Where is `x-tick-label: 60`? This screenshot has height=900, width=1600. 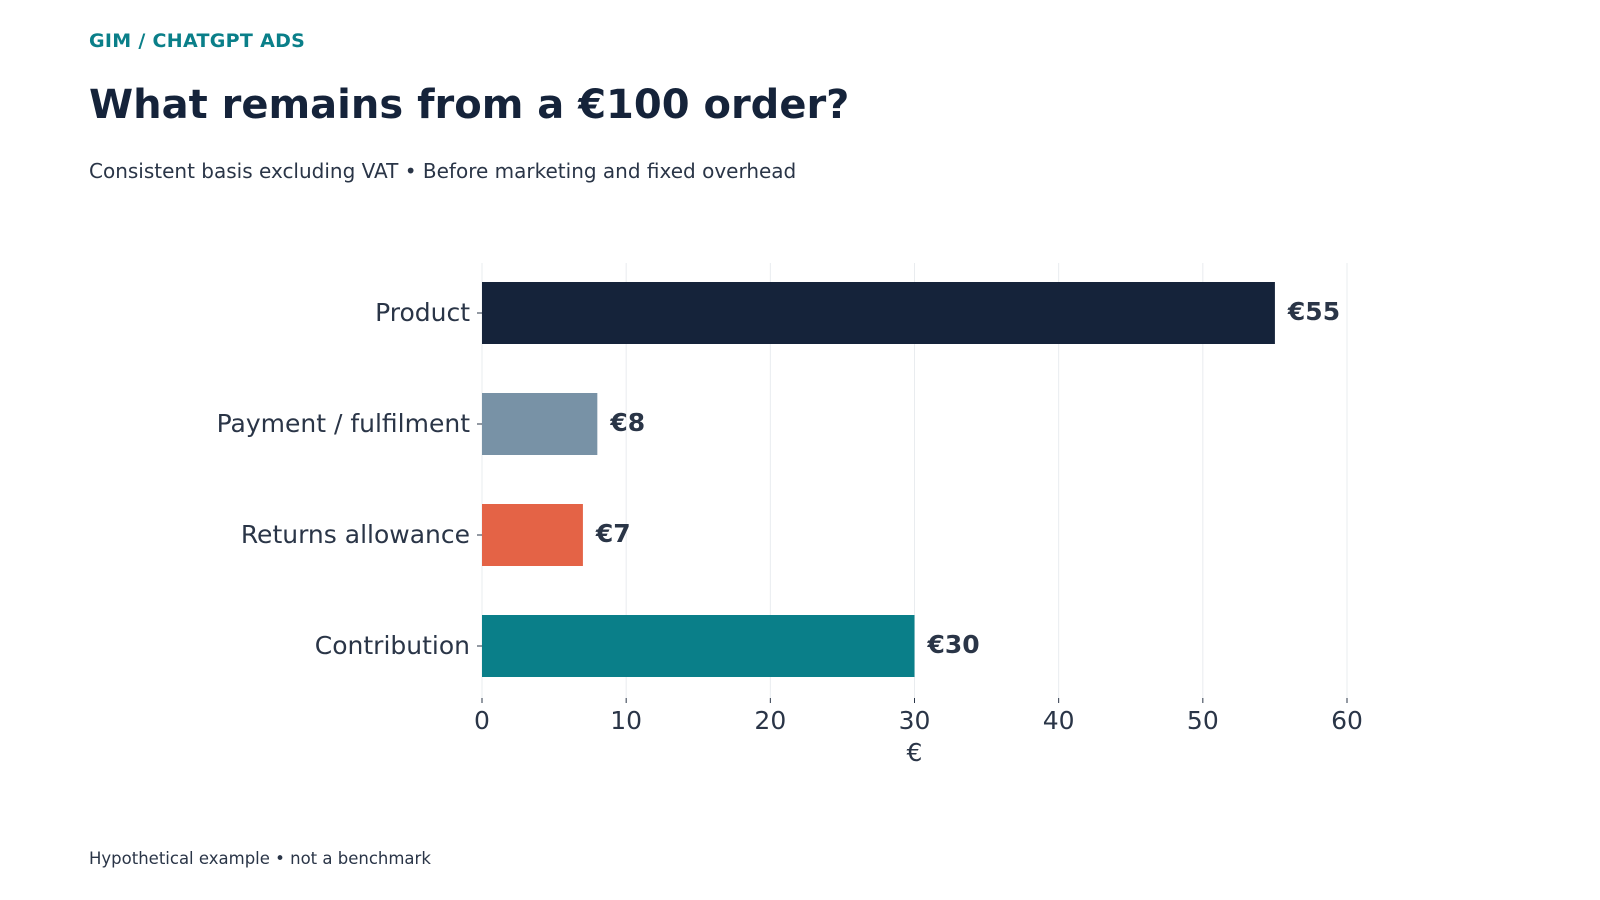
x-tick-label: 60 is located at coordinates (1347, 720).